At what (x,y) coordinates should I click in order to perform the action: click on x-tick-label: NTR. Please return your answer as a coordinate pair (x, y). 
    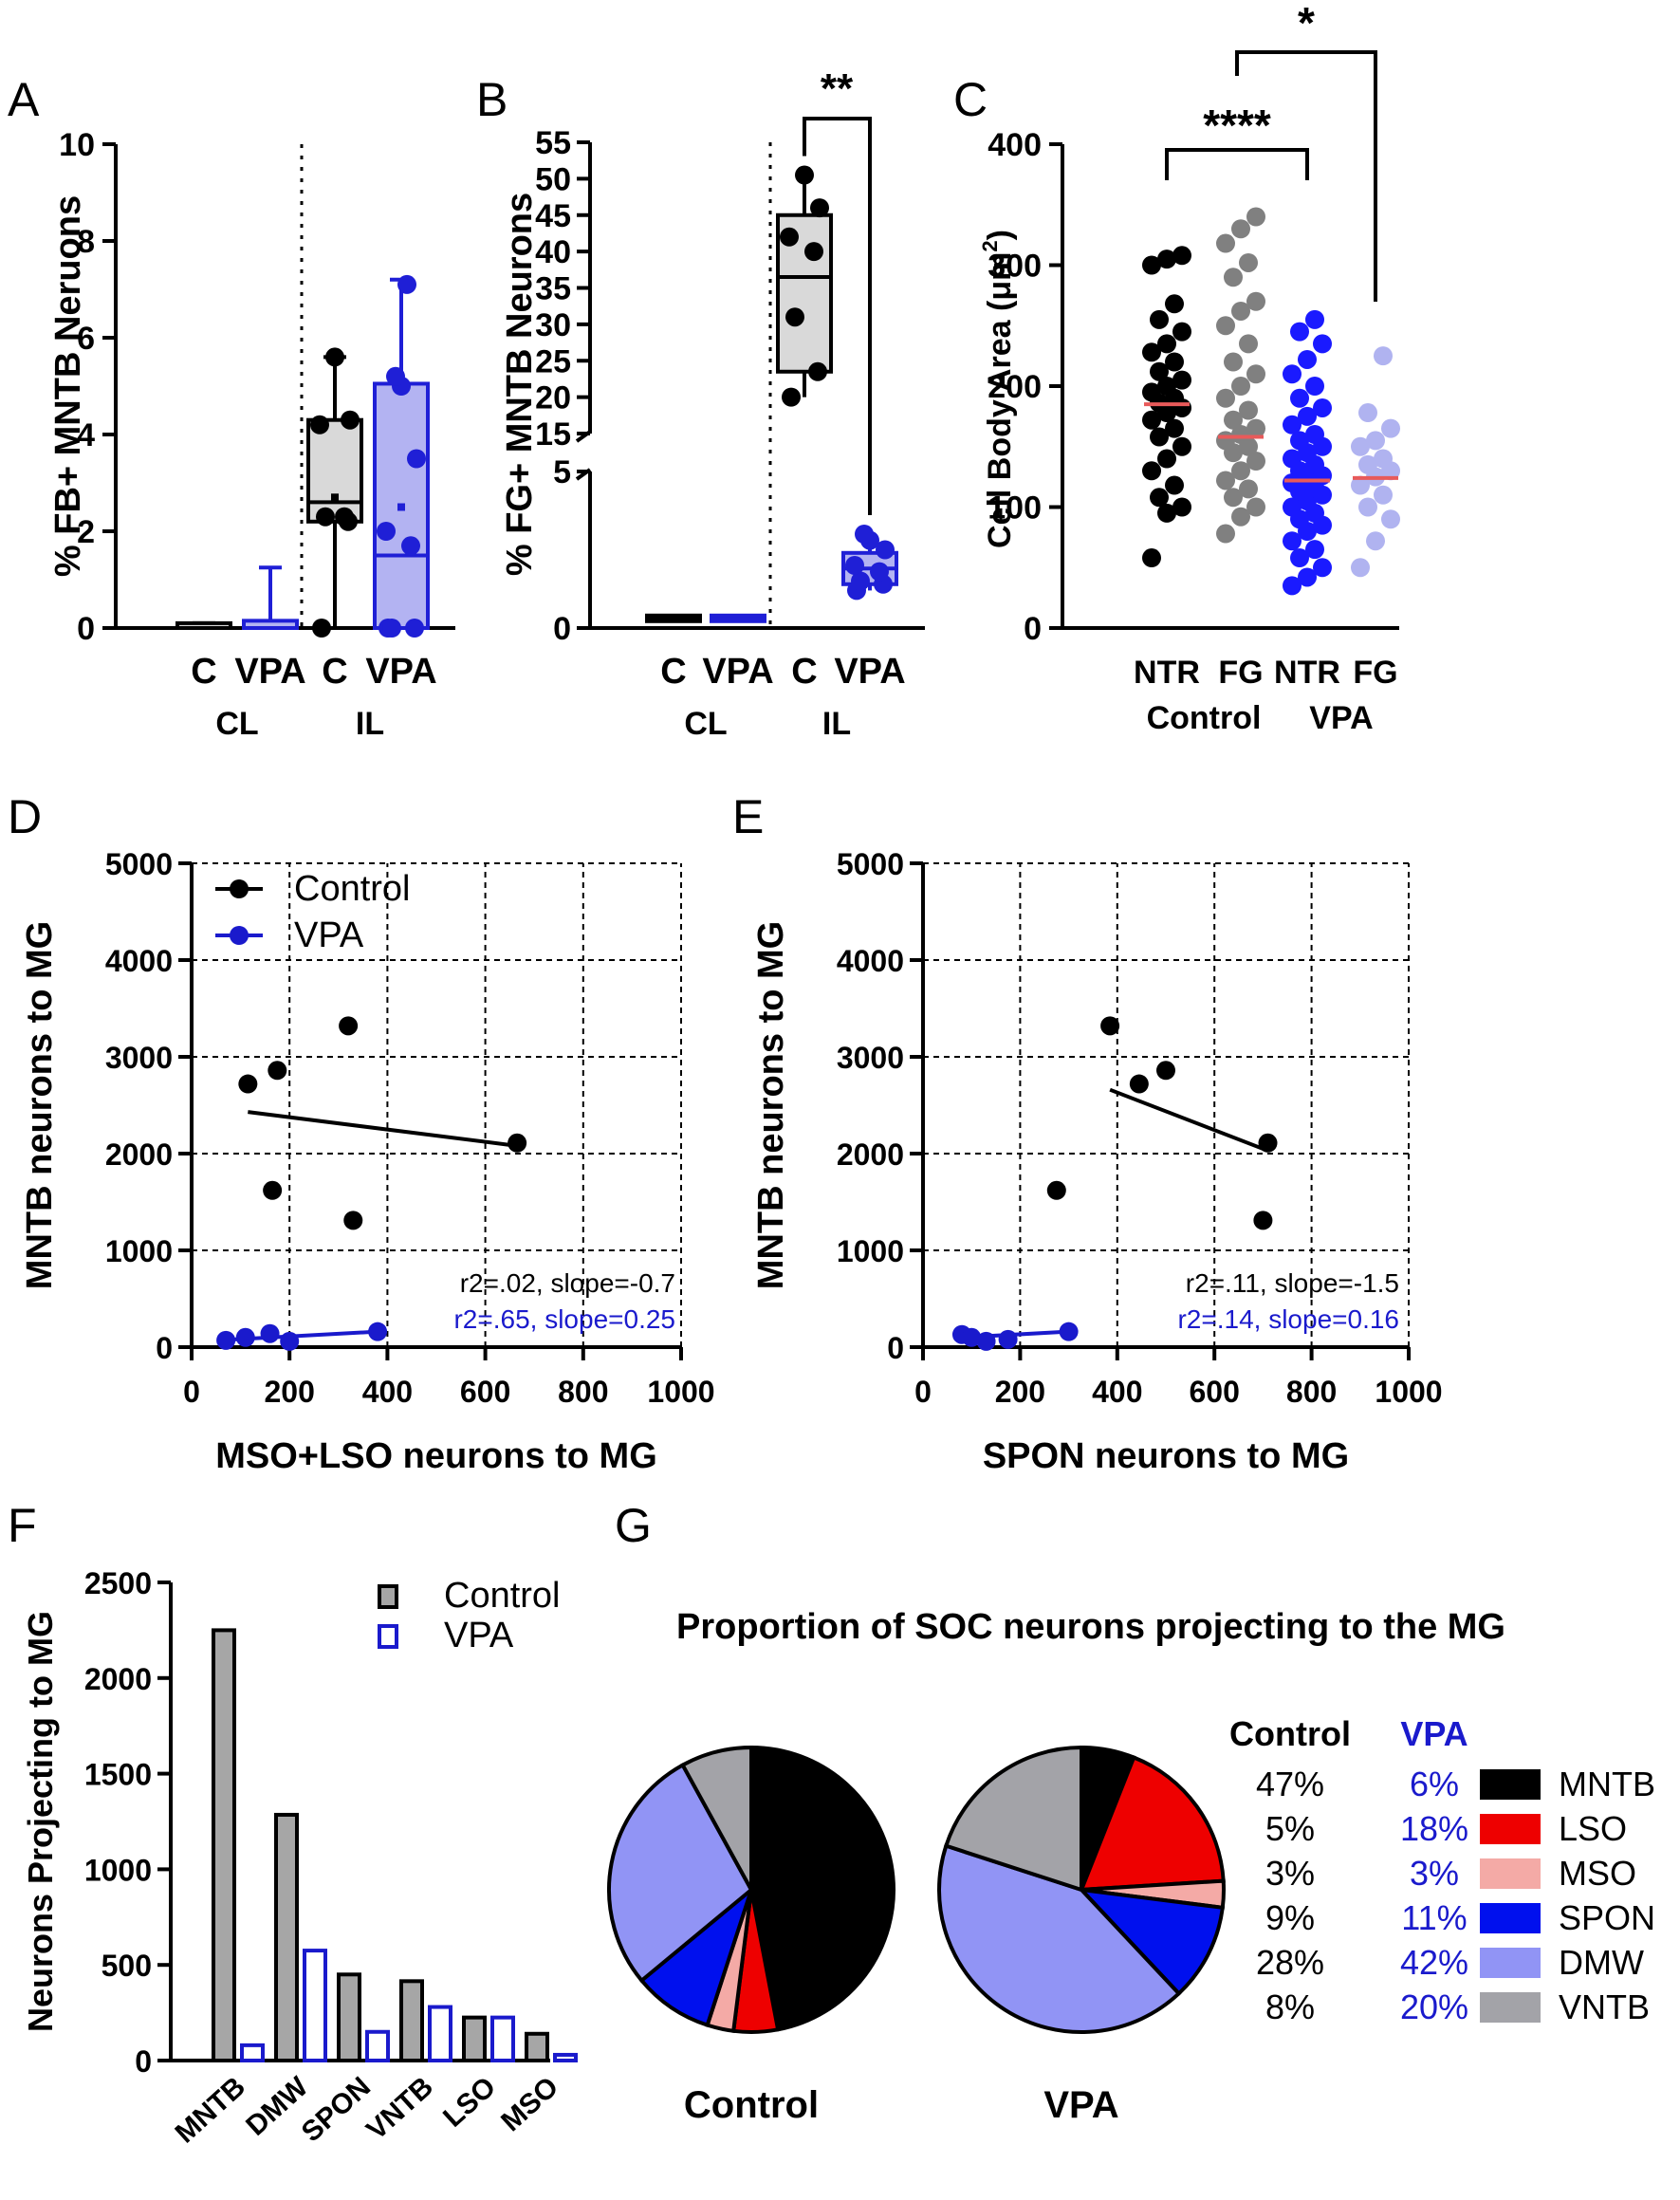
    Looking at the image, I should click on (1307, 673).